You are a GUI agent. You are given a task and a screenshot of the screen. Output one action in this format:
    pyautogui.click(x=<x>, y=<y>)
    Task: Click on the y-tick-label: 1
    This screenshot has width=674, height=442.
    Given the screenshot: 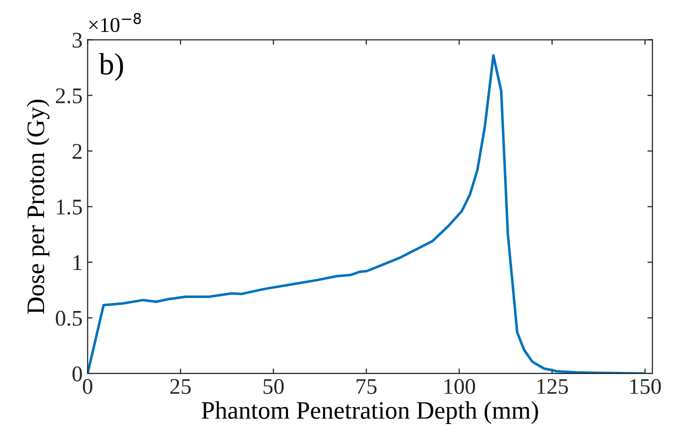 What is the action you would take?
    pyautogui.click(x=78, y=262)
    